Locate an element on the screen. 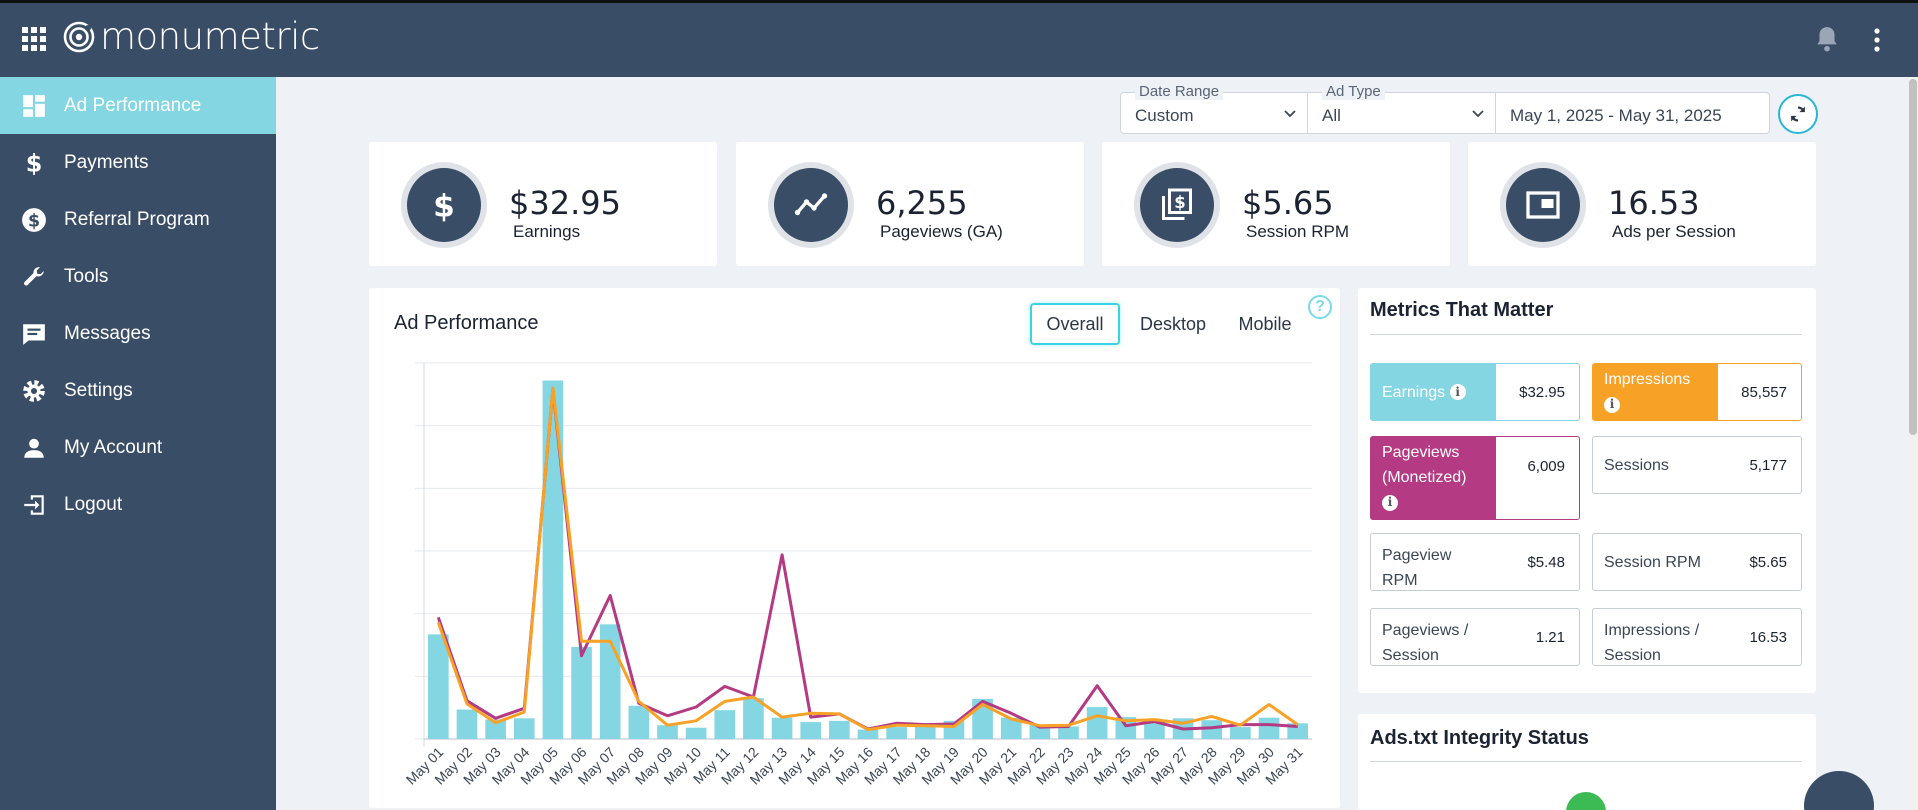 The image size is (1918, 810). metric-value: 16.53 is located at coordinates (1768, 637).